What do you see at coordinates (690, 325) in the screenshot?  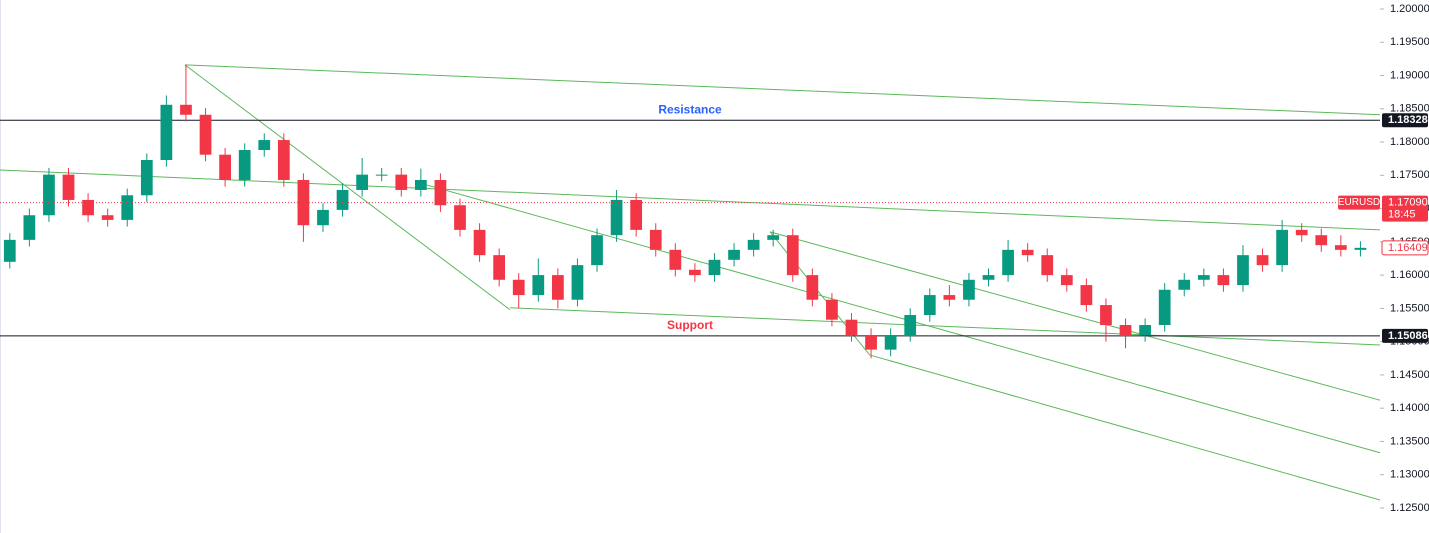 I see `level-name: Support` at bounding box center [690, 325].